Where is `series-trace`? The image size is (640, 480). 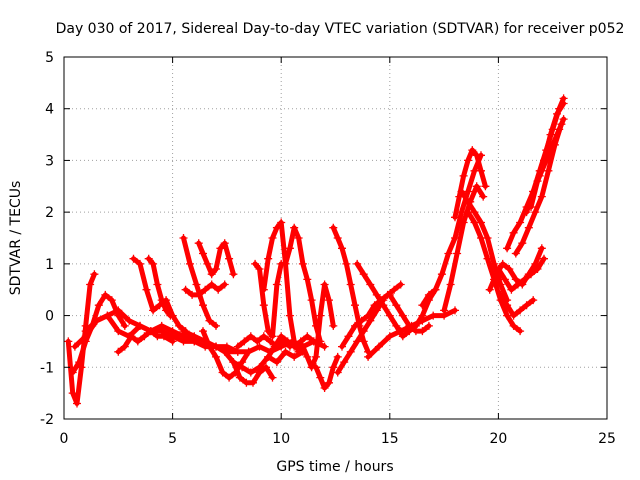
series-trace is located at coordinates (411, 333).